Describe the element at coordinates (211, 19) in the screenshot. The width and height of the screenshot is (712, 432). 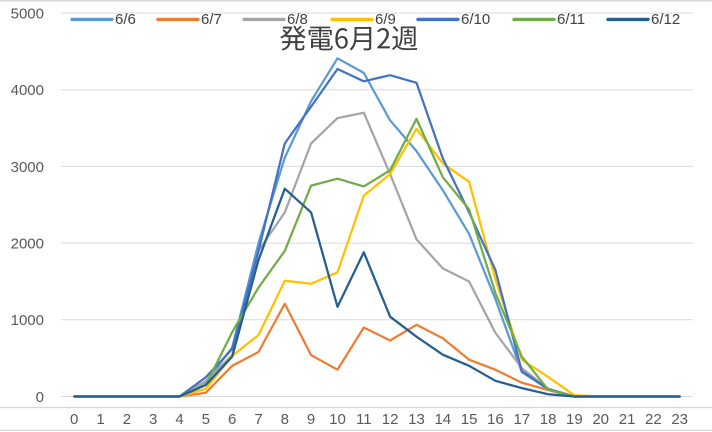
I see `svg-text: 6/7` at that location.